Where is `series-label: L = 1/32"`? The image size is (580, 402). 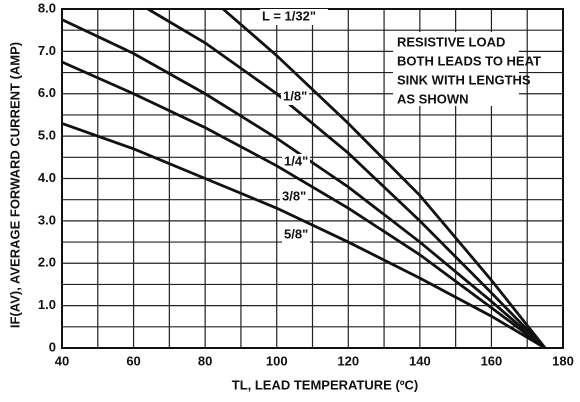 series-label: L = 1/32" is located at coordinates (289, 15).